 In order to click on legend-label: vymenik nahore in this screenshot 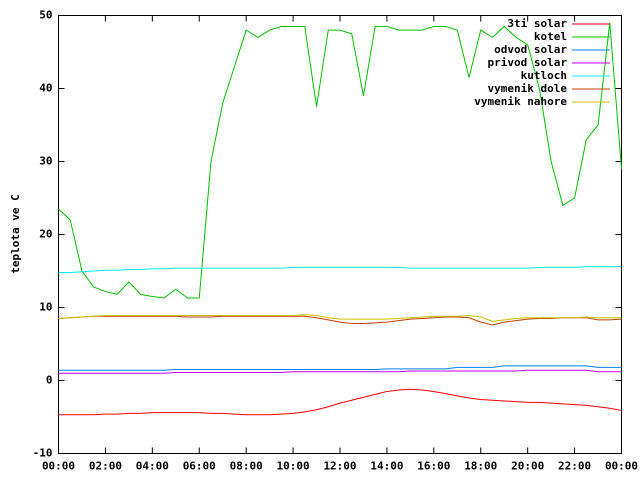, I will do `click(520, 101)`.